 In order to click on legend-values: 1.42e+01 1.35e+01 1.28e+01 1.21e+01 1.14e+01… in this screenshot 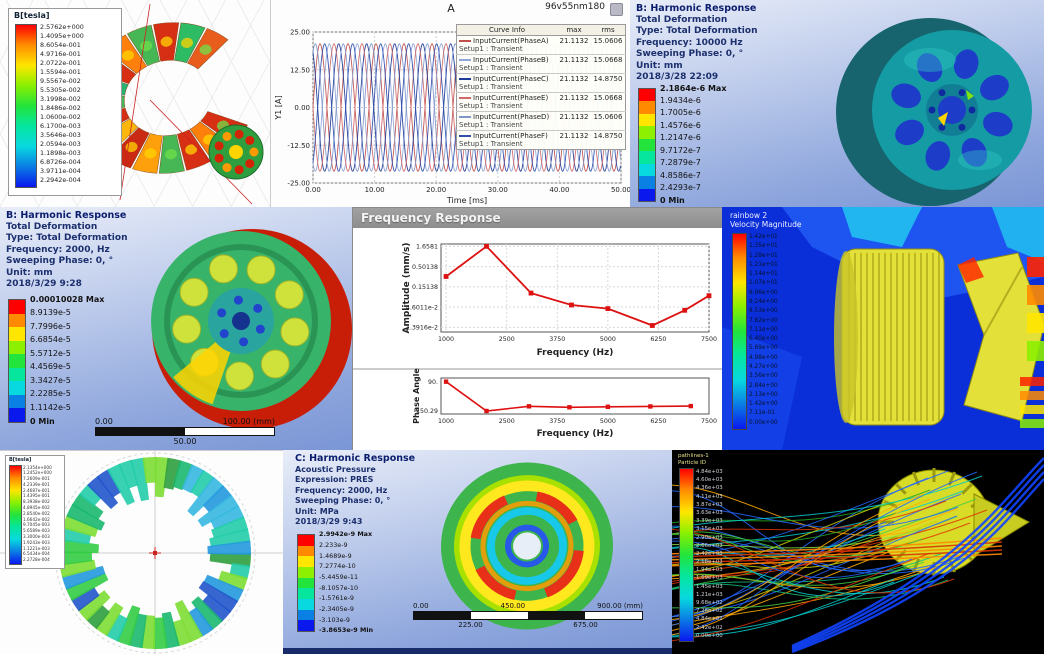, I will do `click(763, 330)`.